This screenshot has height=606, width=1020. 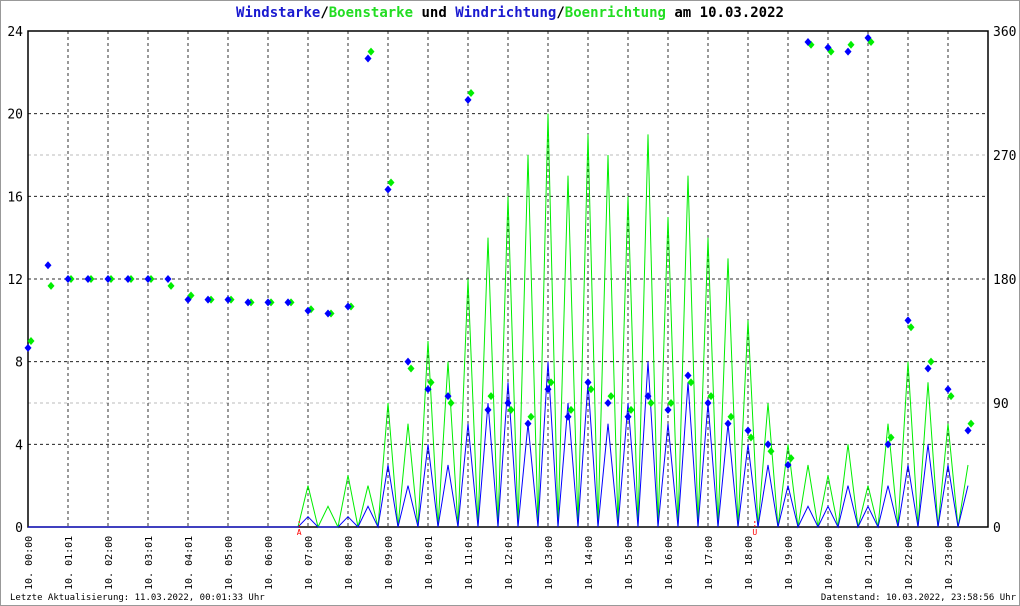 What do you see at coordinates (189, 563) in the screenshot?
I see `x-tick-label: 10. 04:01` at bounding box center [189, 563].